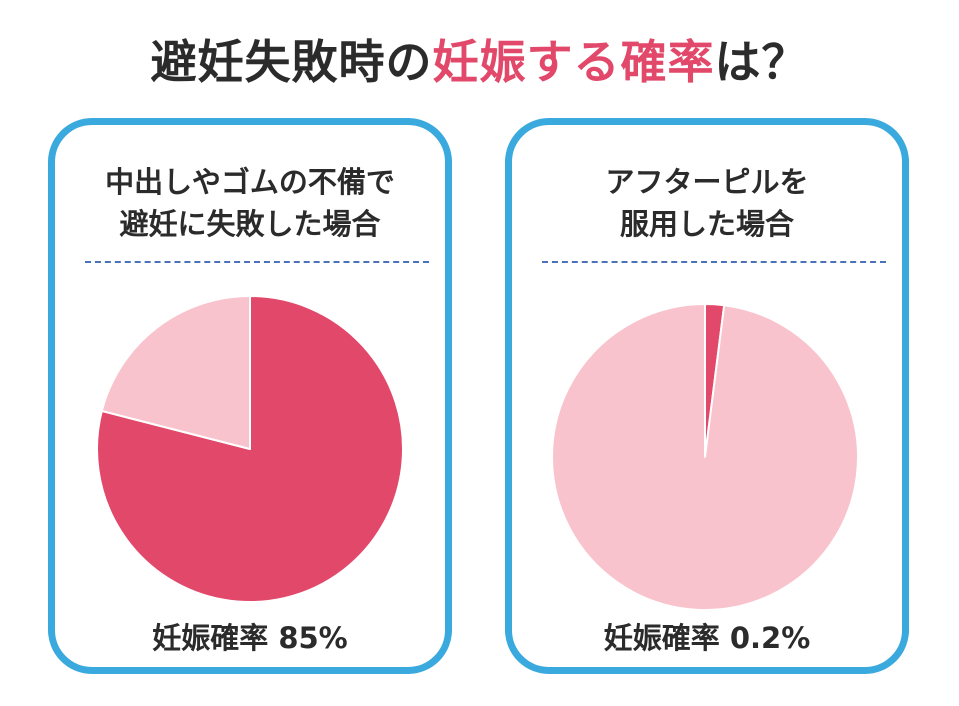  What do you see at coordinates (250, 182) in the screenshot?
I see `panel-heading-line1: 中出しやゴムの不備で` at bounding box center [250, 182].